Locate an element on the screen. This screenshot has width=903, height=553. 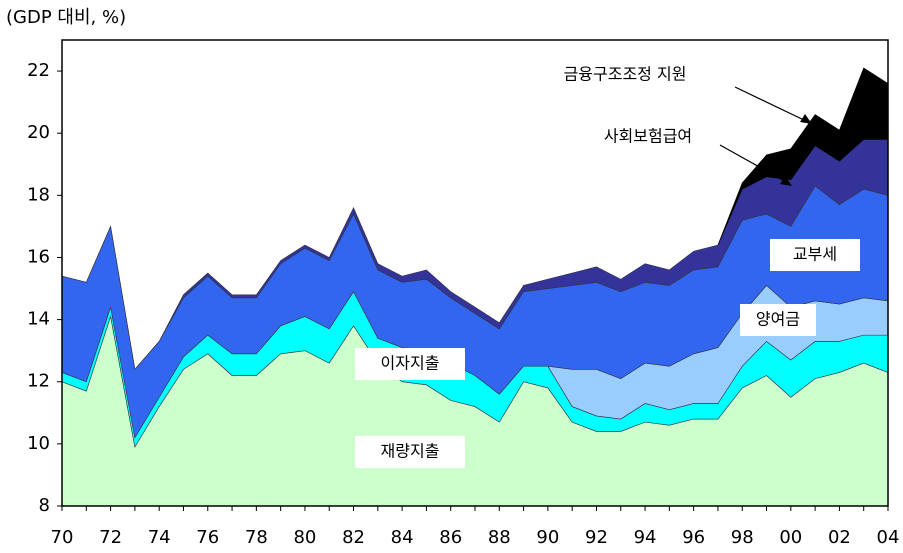
x-tick-label: 74 is located at coordinates (159, 537).